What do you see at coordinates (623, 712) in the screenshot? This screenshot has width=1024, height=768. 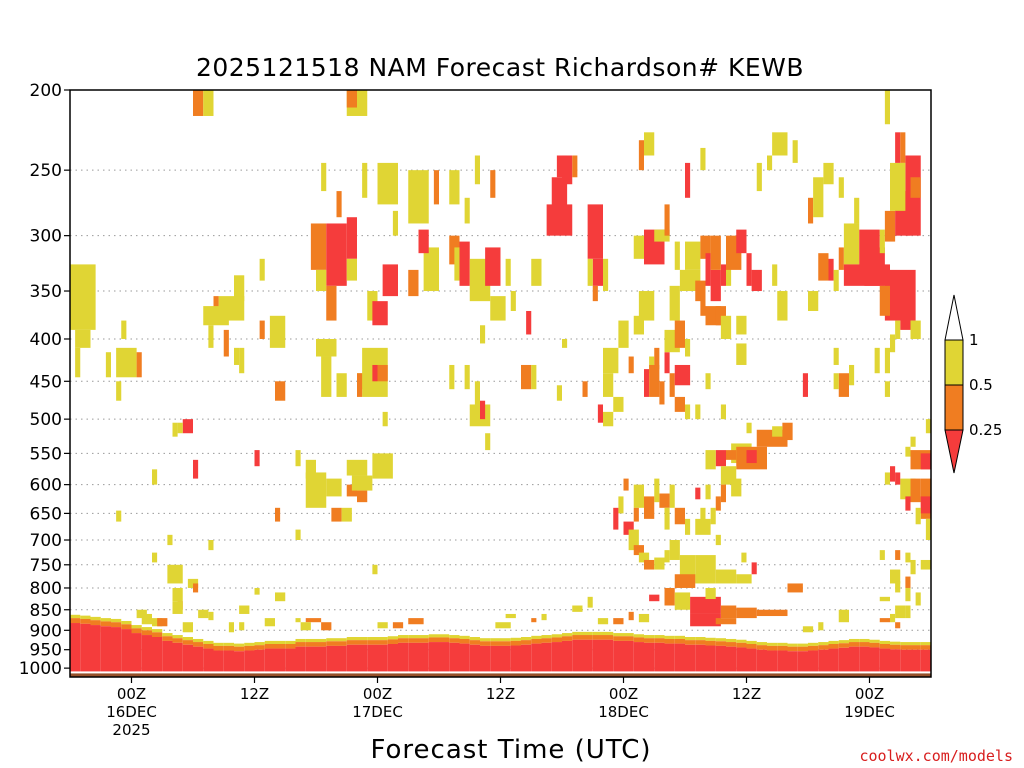 I see `x-tick-label: 18DEC` at bounding box center [623, 712].